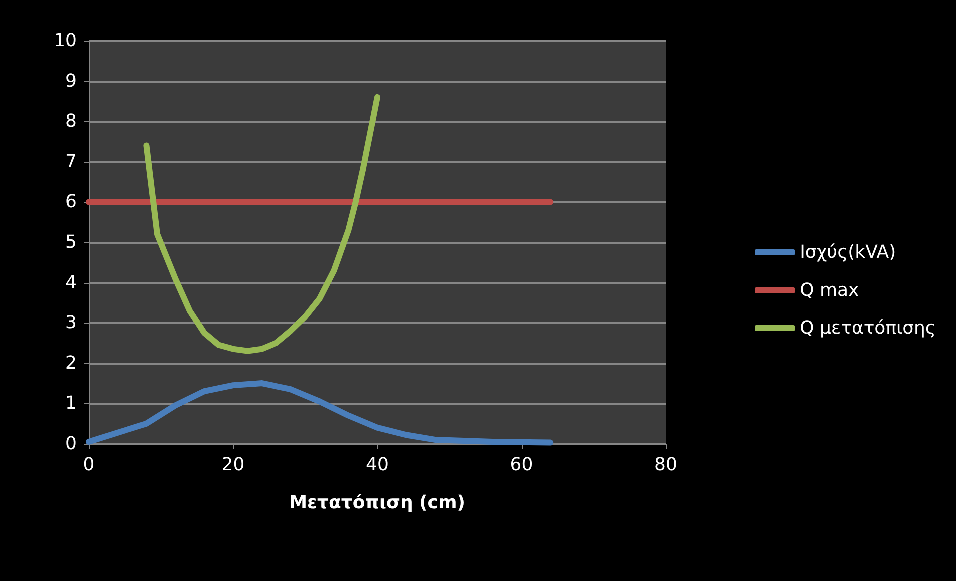 This screenshot has height=581, width=956. What do you see at coordinates (71, 121) in the screenshot?
I see `y-tick-label: 8` at bounding box center [71, 121].